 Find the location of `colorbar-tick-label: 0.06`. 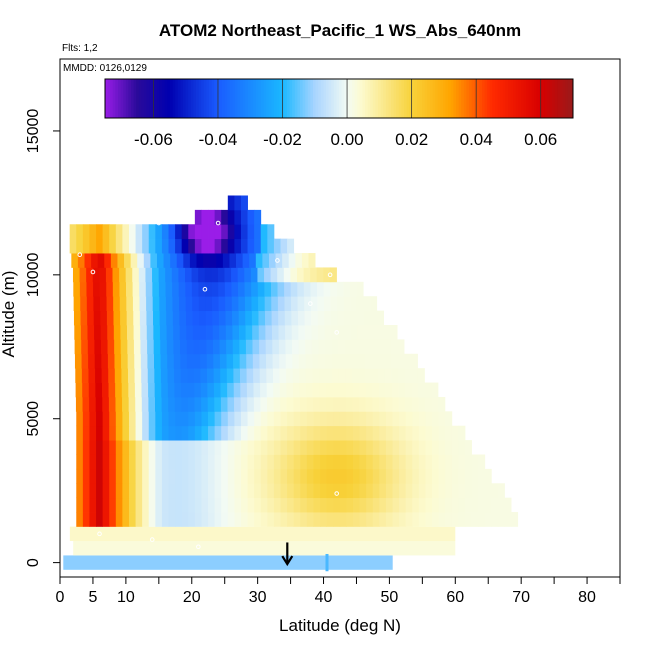

colorbar-tick-label: 0.06 is located at coordinates (540, 139).